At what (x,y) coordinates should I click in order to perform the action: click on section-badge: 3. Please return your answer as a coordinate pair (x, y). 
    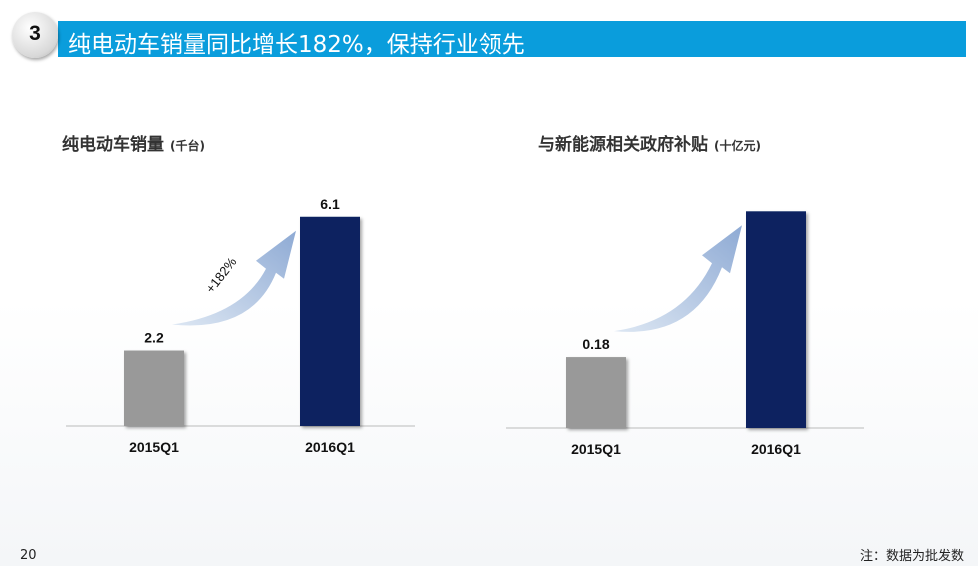
    Looking at the image, I should click on (35, 35).